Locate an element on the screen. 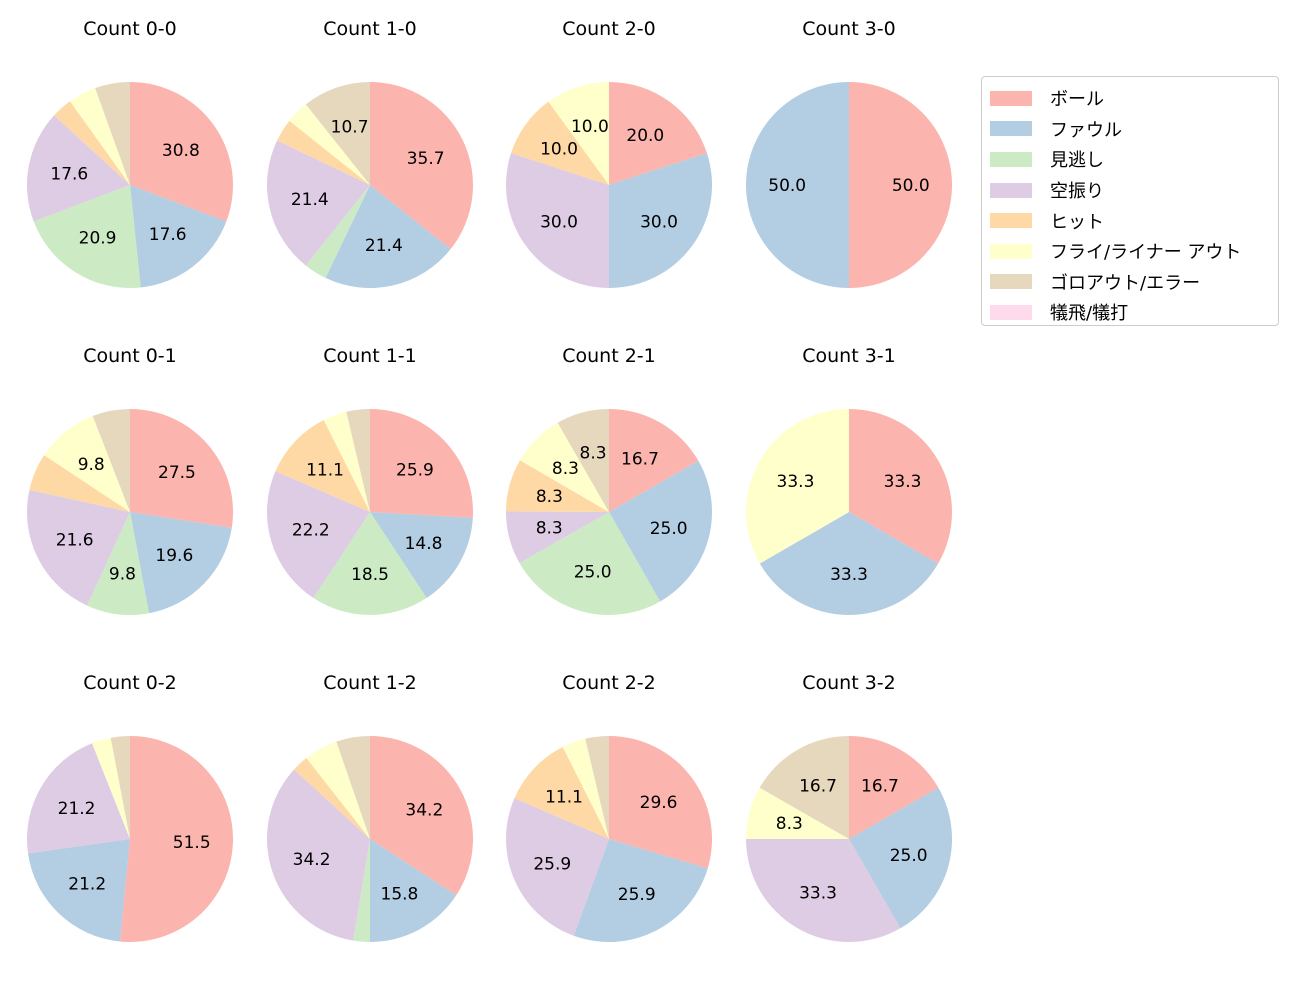  pie-chart: Count 2-116.725.025.08.38.38.38.3 is located at coordinates (609, 480).